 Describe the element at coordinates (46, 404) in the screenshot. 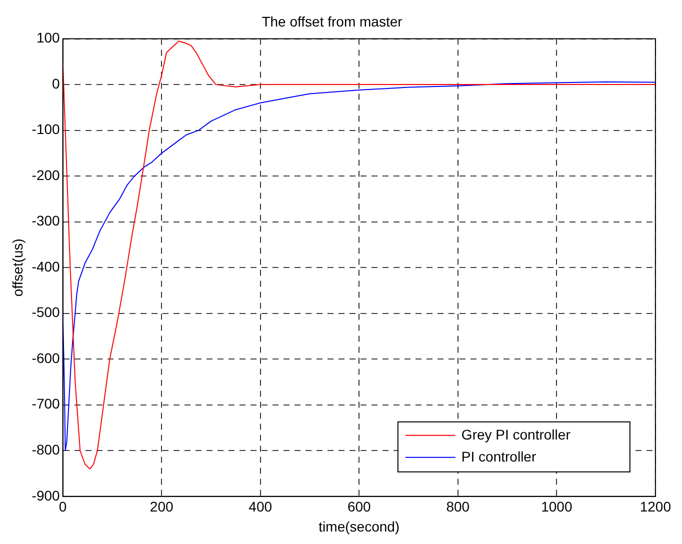

I see `y-tick-label: -700` at that location.